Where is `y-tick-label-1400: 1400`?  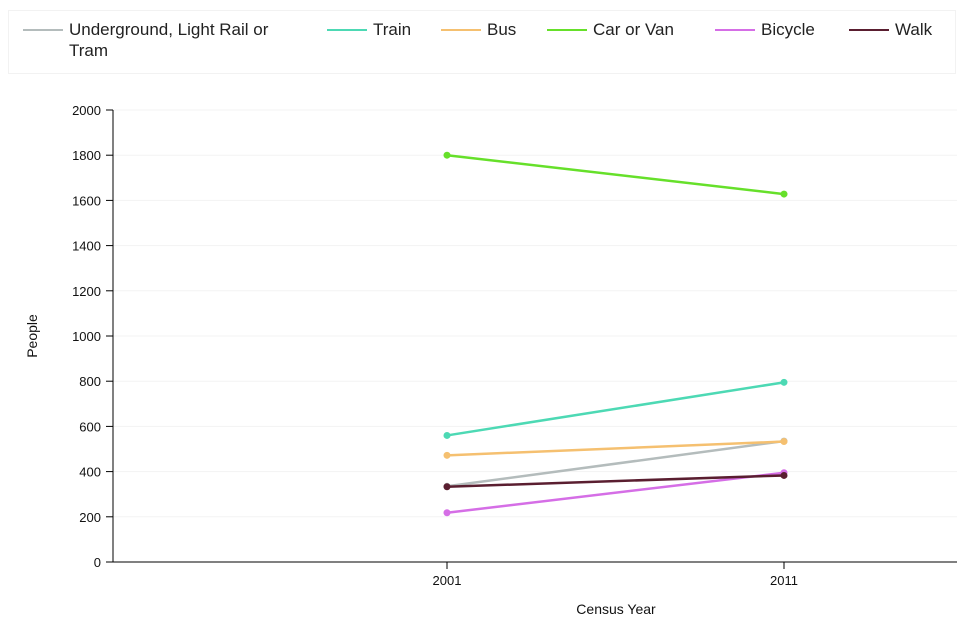
y-tick-label-1400: 1400 is located at coordinates (86, 246).